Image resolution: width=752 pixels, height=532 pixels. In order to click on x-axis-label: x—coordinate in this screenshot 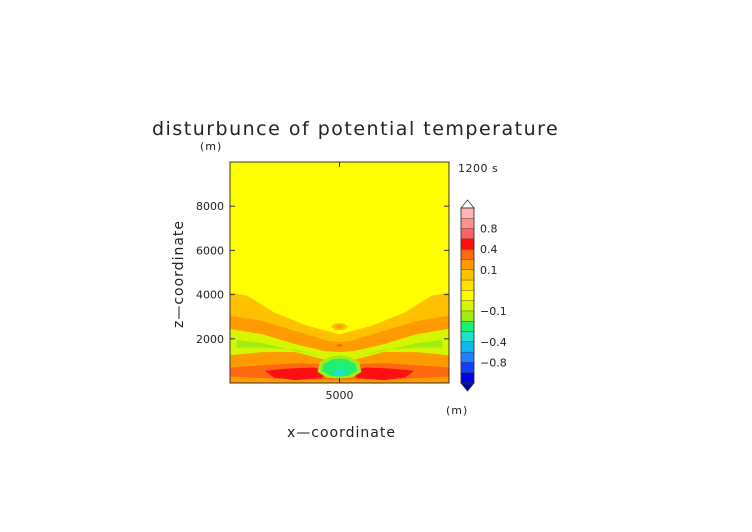, I will do `click(341, 433)`.